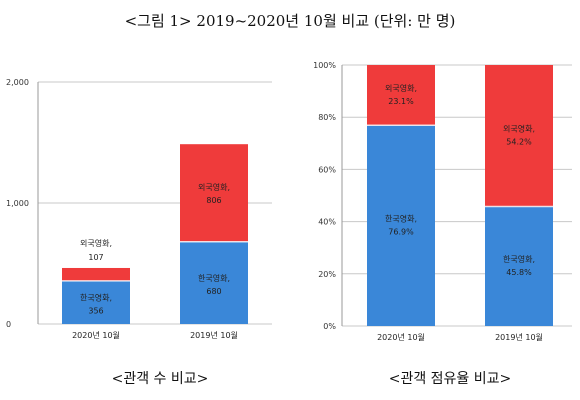 The height and width of the screenshot is (400, 580). What do you see at coordinates (327, 222) in the screenshot?
I see `right-y-tick-label: 40%` at bounding box center [327, 222].